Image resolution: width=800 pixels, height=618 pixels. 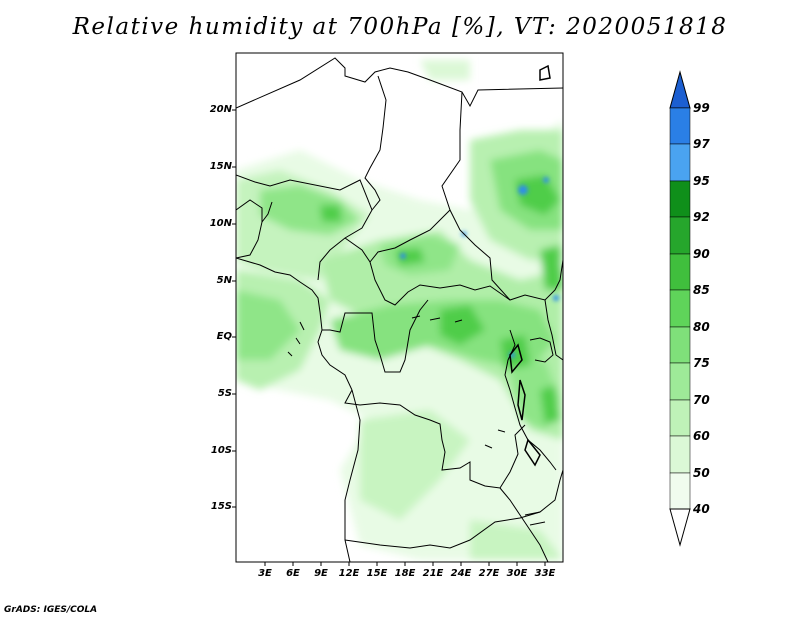 I want to click on lat-label-10n: 10N, so click(x=220, y=223).